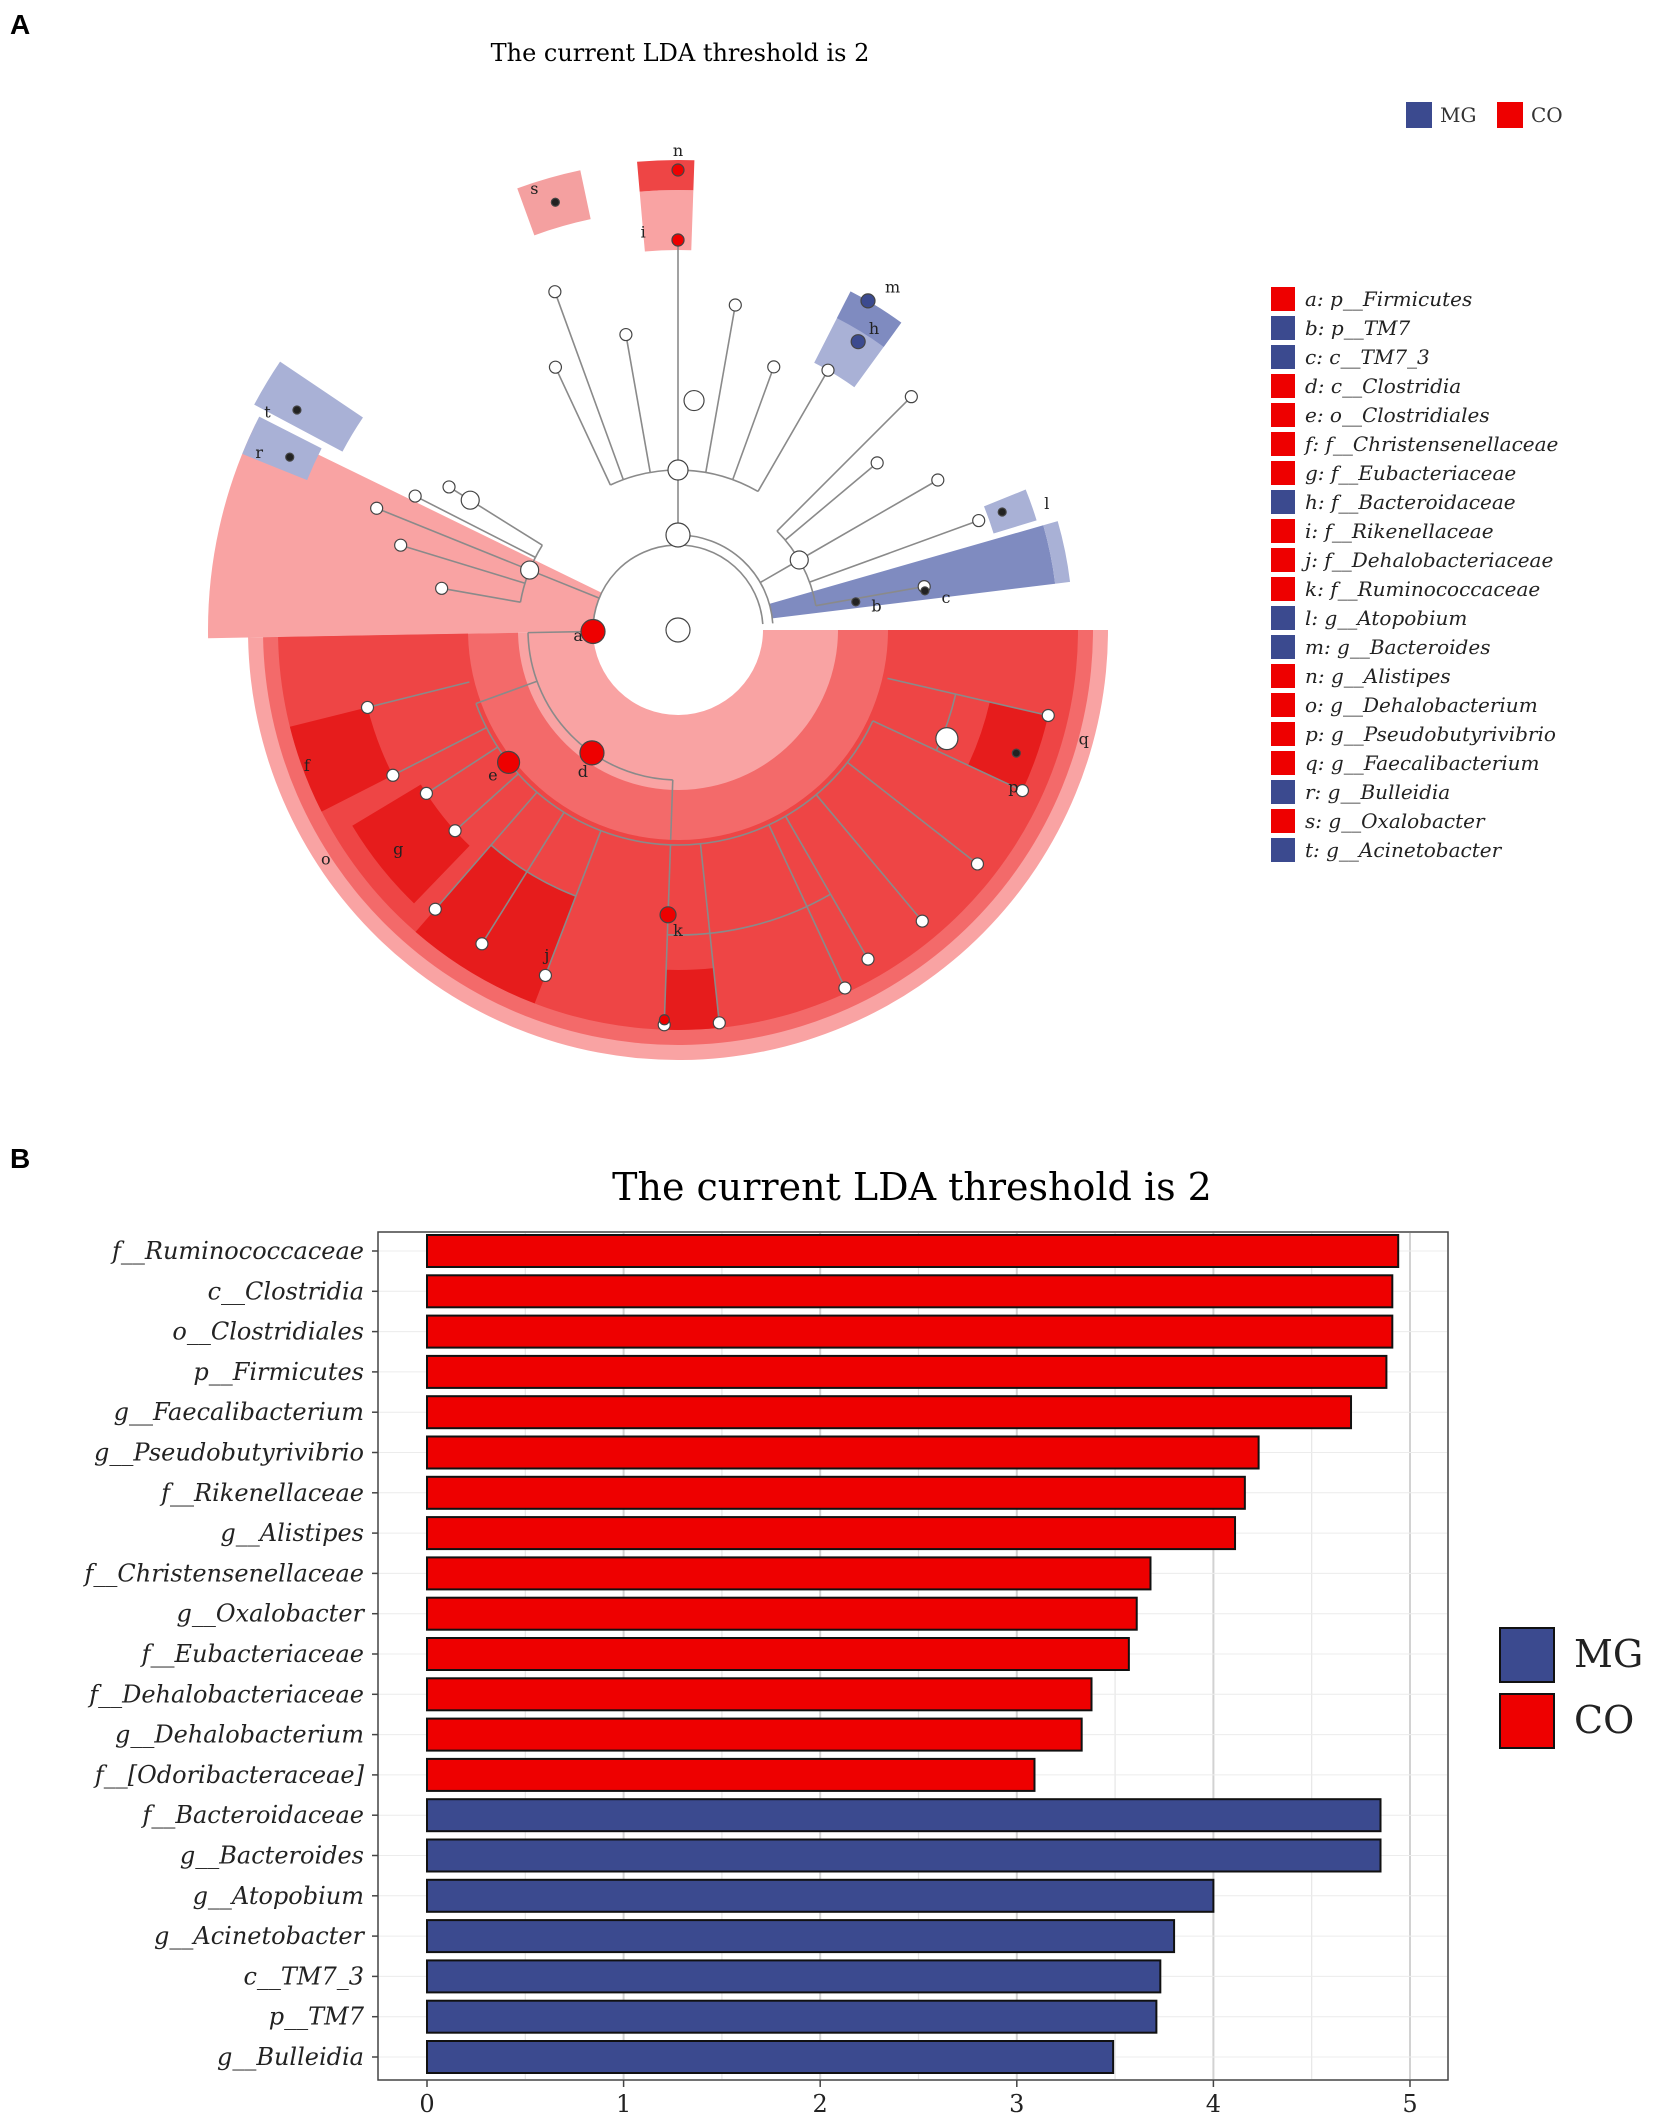  Describe the element at coordinates (731, 1774) in the screenshot. I see `bar-f__[Odoribacteraceae]` at that location.